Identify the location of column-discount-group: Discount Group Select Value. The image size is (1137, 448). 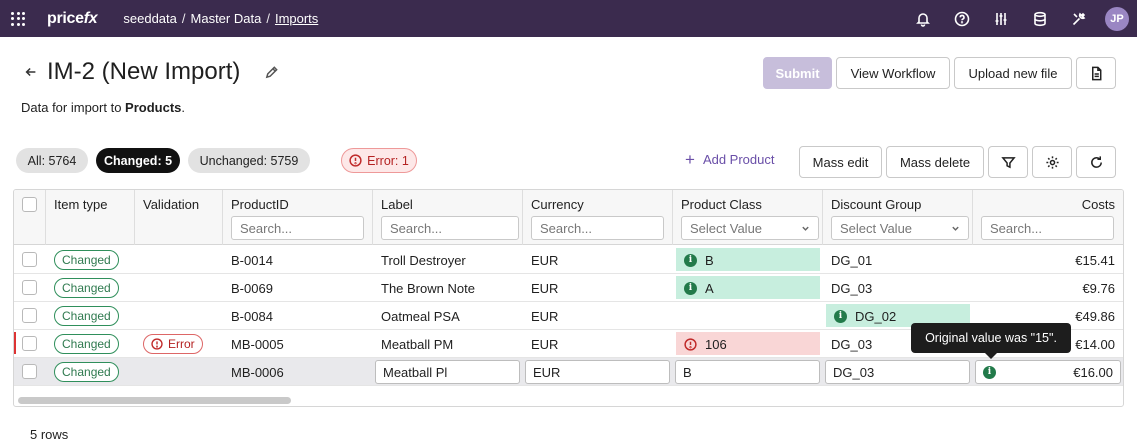
(898, 217).